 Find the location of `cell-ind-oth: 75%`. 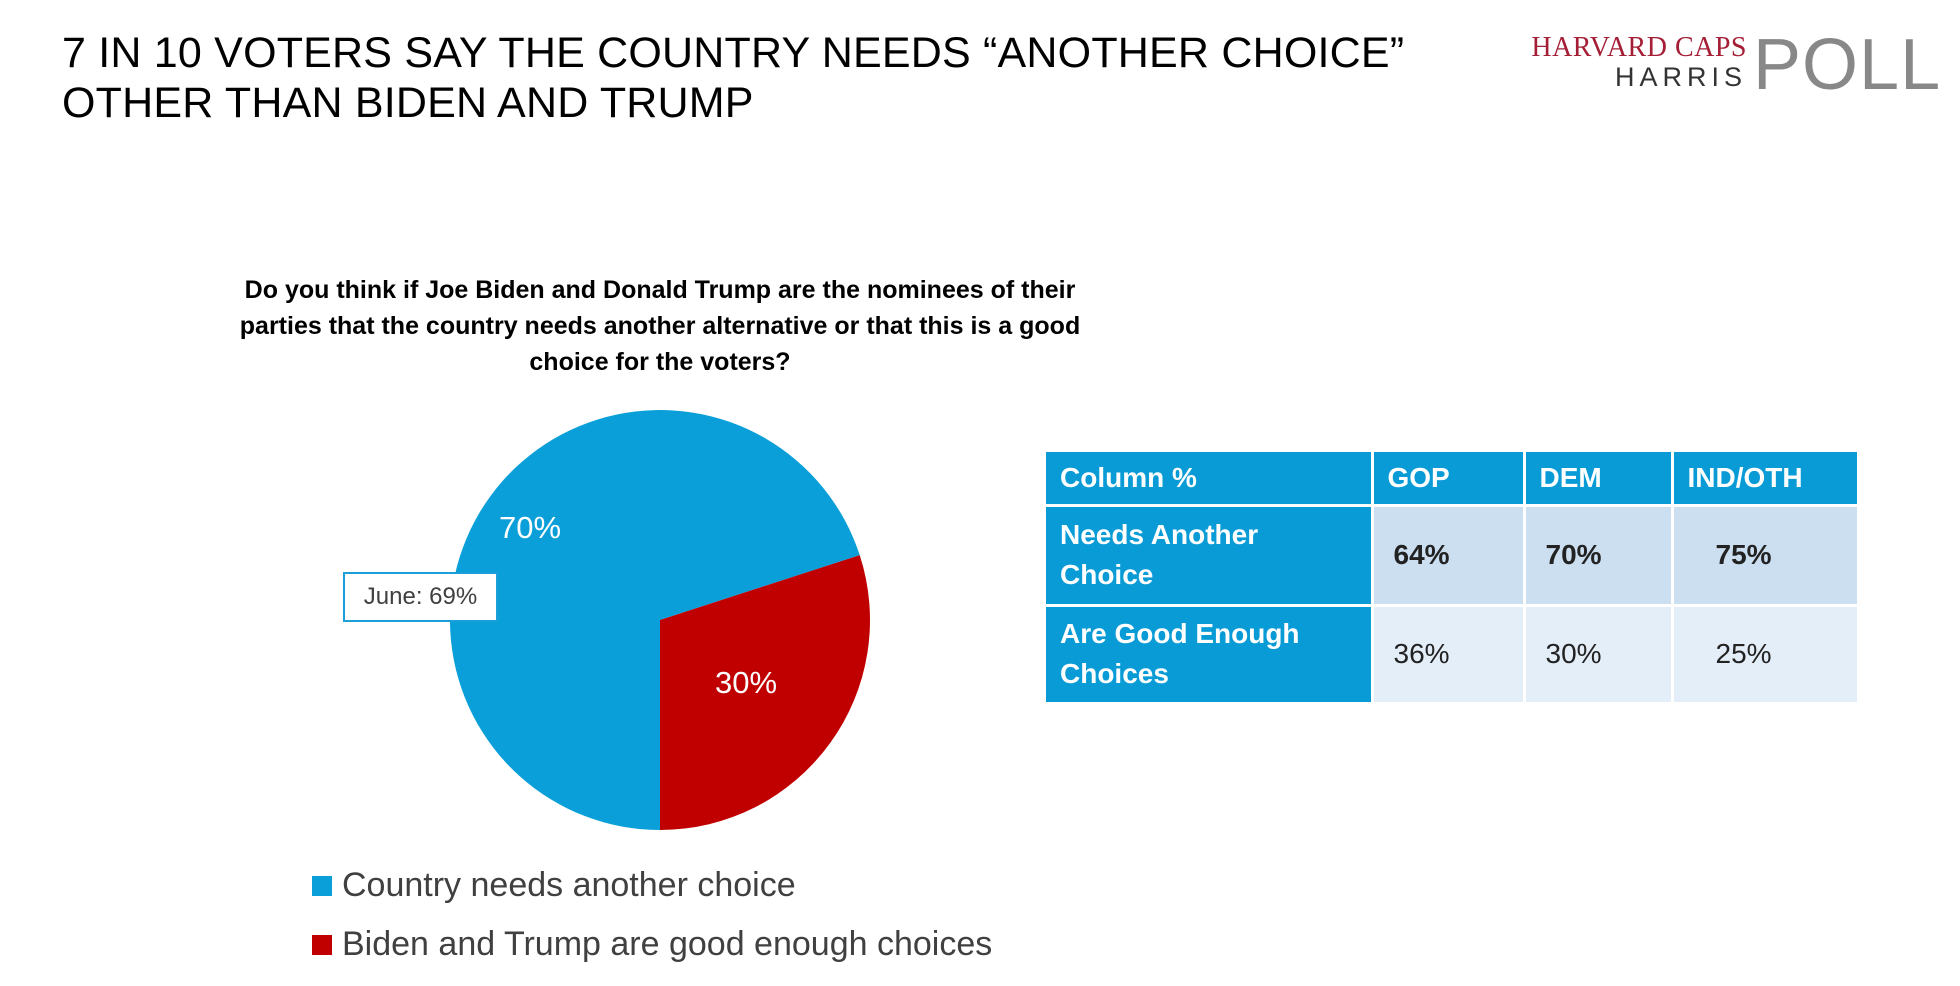

cell-ind-oth: 75% is located at coordinates (1766, 556).